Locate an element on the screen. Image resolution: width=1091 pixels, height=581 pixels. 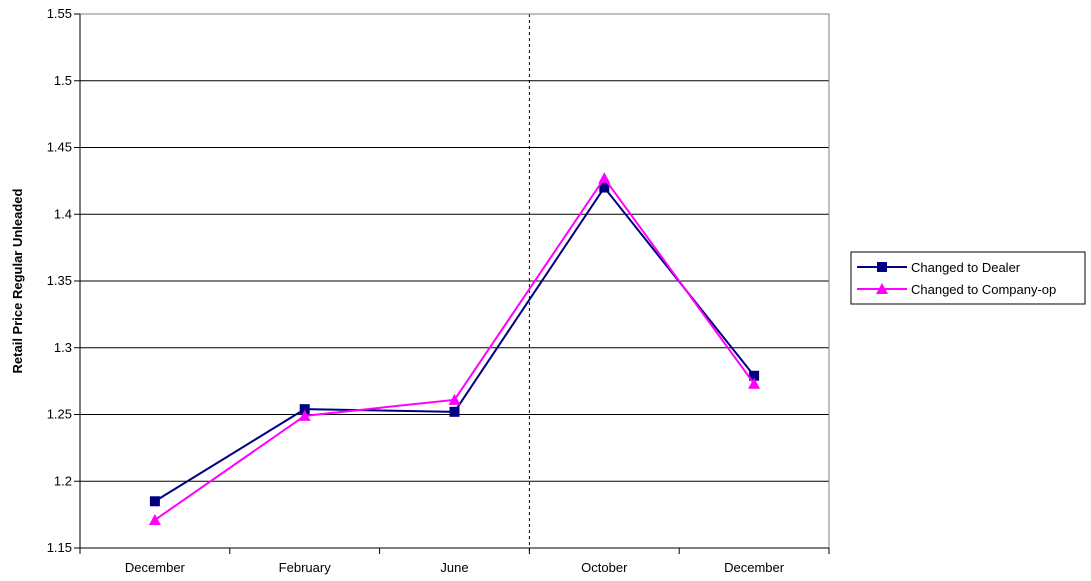
y-tick-label: 1.5 is located at coordinates (63, 80).